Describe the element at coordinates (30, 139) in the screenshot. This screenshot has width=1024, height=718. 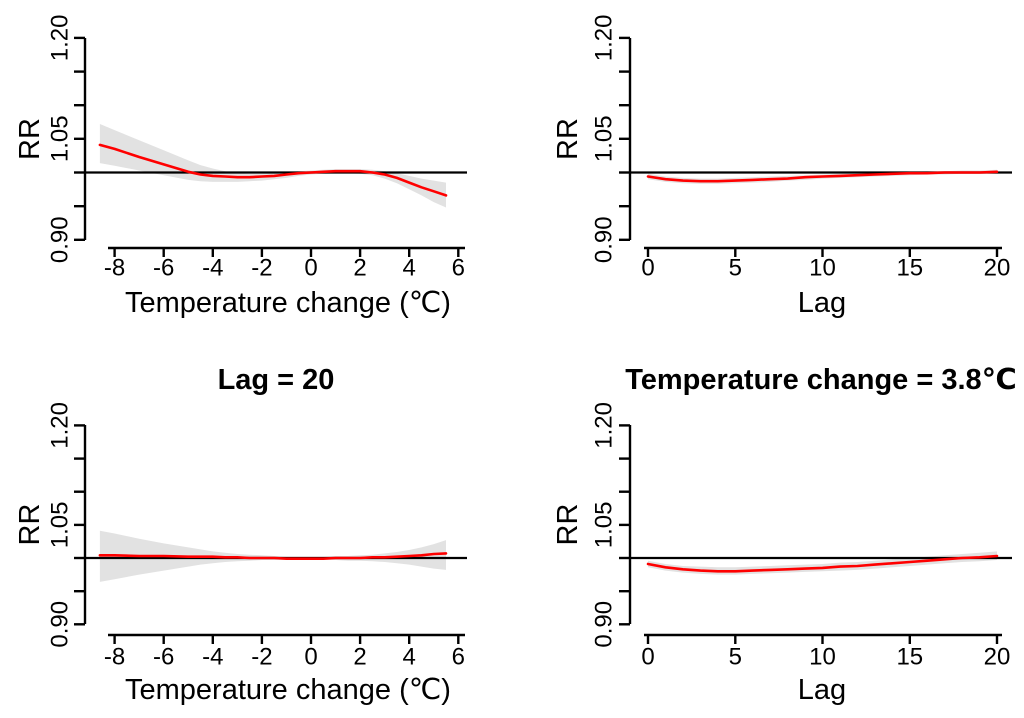
I see `top-left-y-axis-label: RR` at that location.